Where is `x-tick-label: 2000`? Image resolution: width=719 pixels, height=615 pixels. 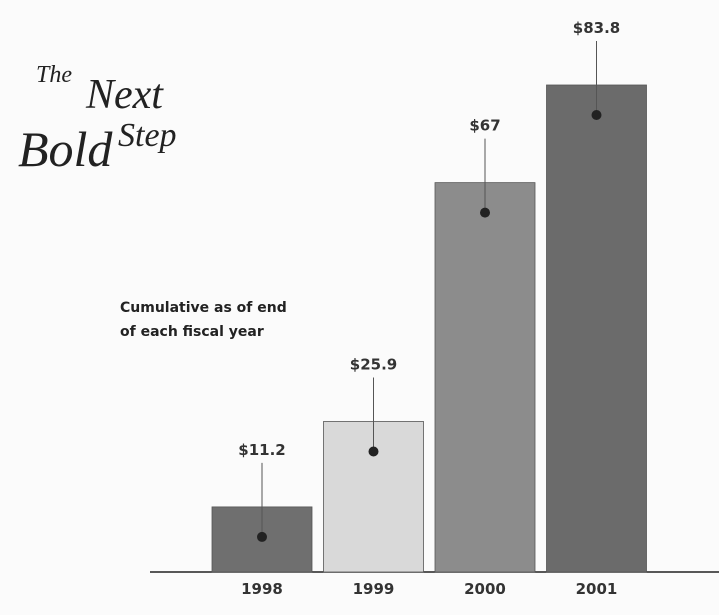 x-tick-label: 2000 is located at coordinates (485, 589).